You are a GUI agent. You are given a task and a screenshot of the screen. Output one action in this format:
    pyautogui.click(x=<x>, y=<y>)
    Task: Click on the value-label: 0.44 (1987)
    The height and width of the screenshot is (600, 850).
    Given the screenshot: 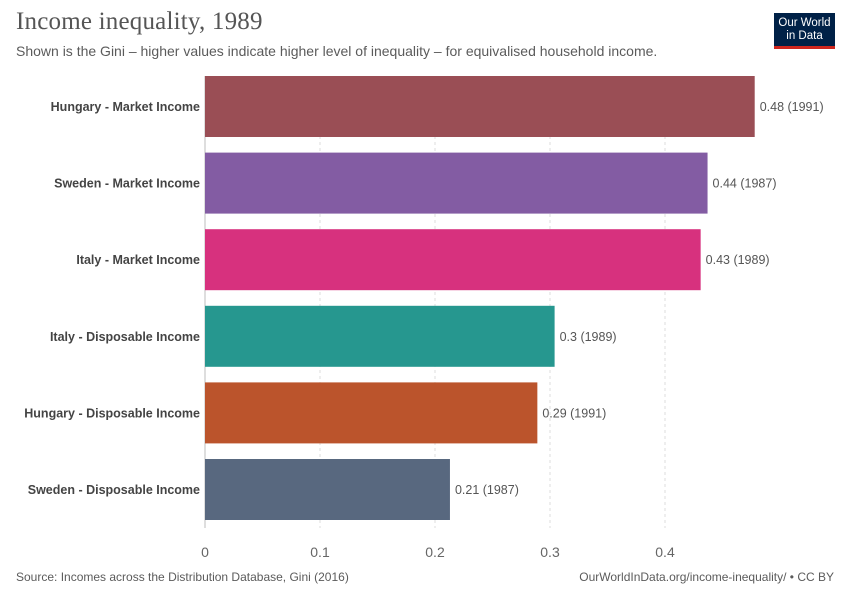 What is the action you would take?
    pyautogui.click(x=745, y=184)
    